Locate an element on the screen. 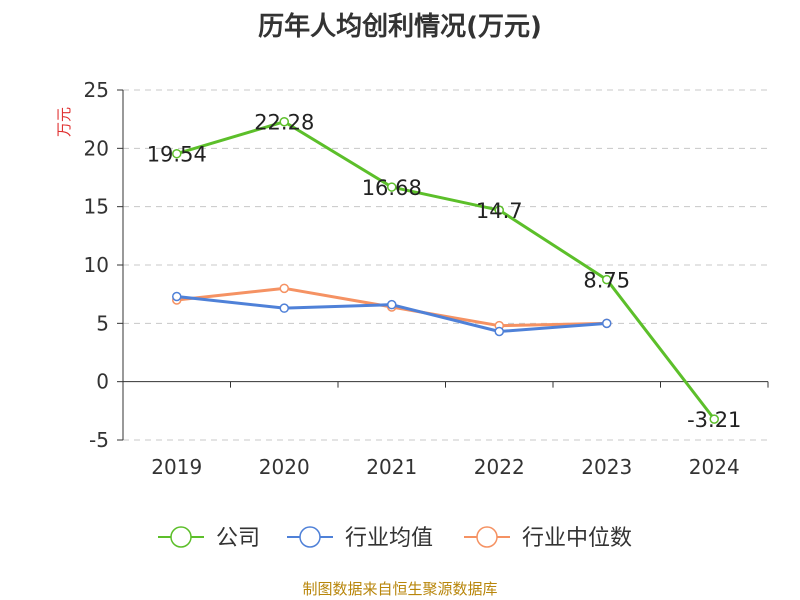 Image resolution: width=800 pixels, height=600 pixels. source-note: 制图数据来自恒生聚源数据库 is located at coordinates (400, 589).